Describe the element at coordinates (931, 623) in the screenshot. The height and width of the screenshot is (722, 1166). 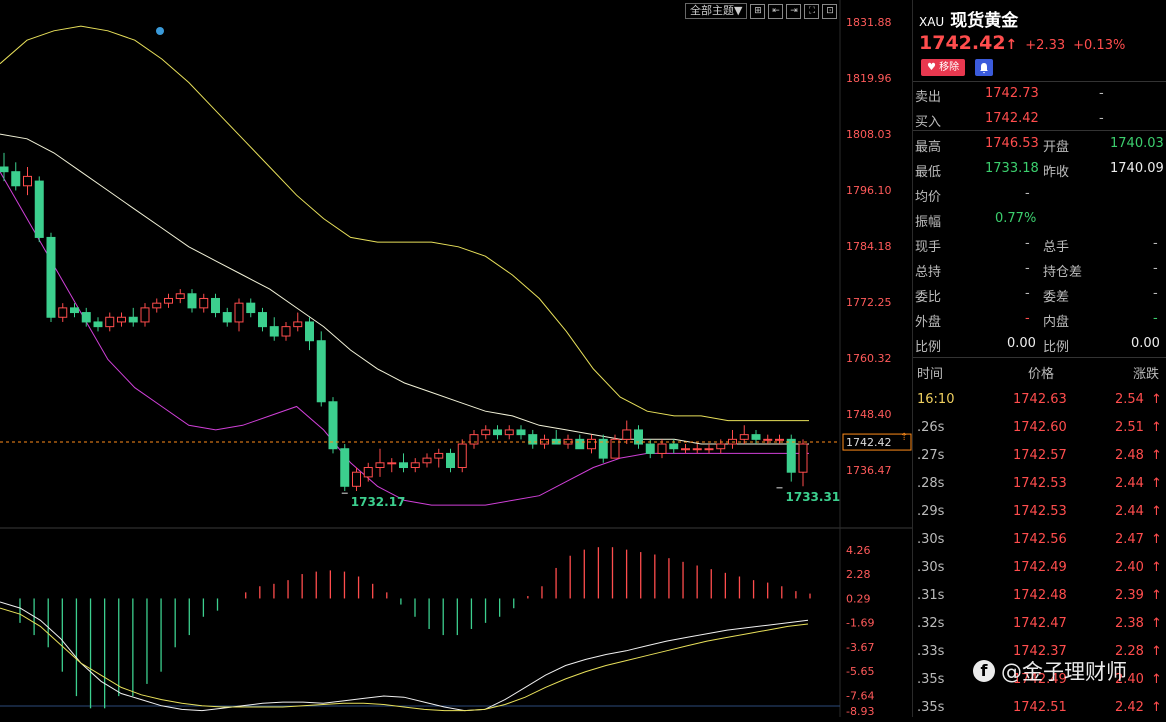
I see `tick-time: .32s` at that location.